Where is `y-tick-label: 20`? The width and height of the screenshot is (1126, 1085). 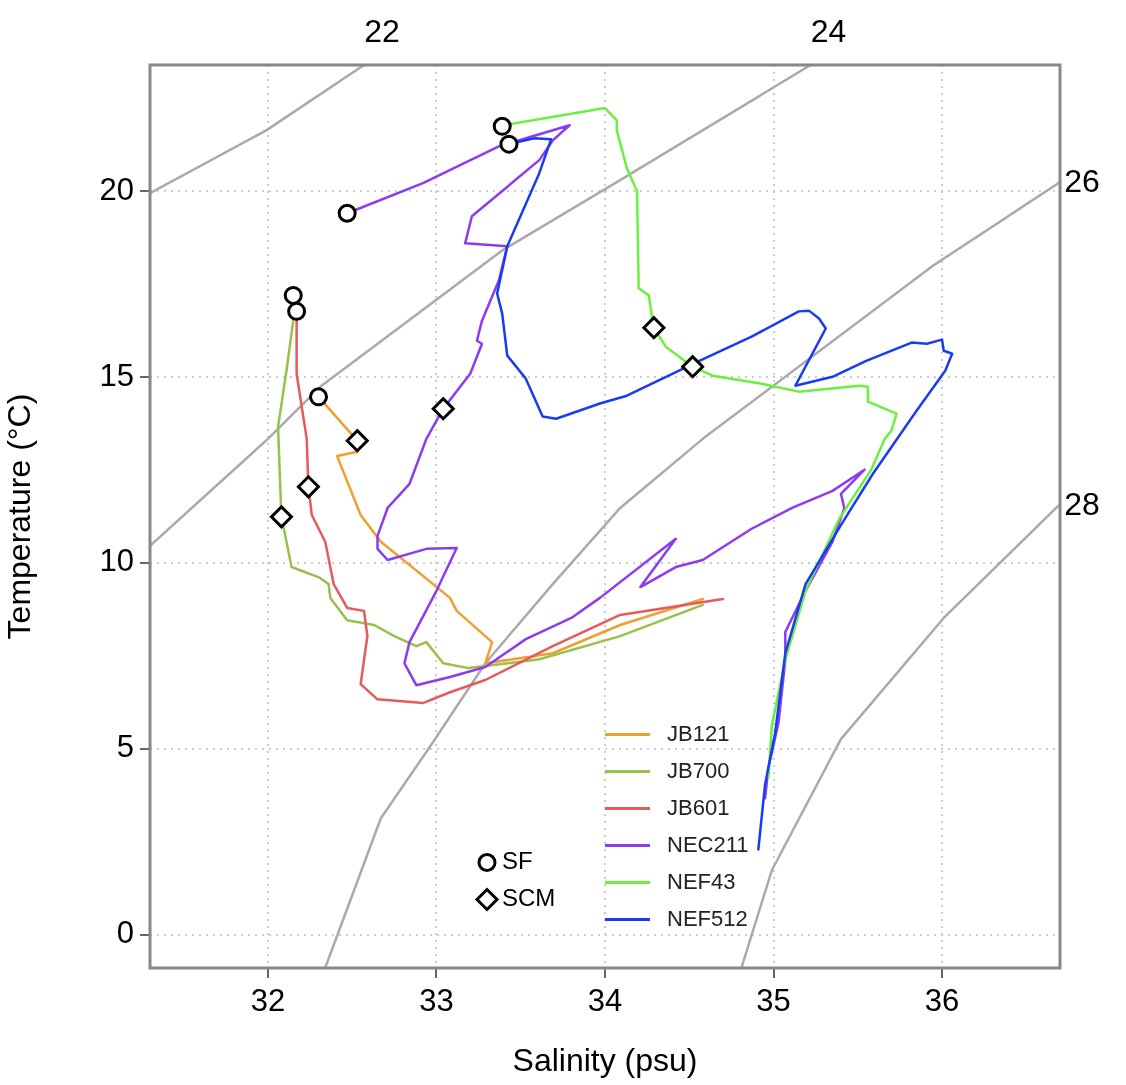
y-tick-label: 20 is located at coordinates (116, 189).